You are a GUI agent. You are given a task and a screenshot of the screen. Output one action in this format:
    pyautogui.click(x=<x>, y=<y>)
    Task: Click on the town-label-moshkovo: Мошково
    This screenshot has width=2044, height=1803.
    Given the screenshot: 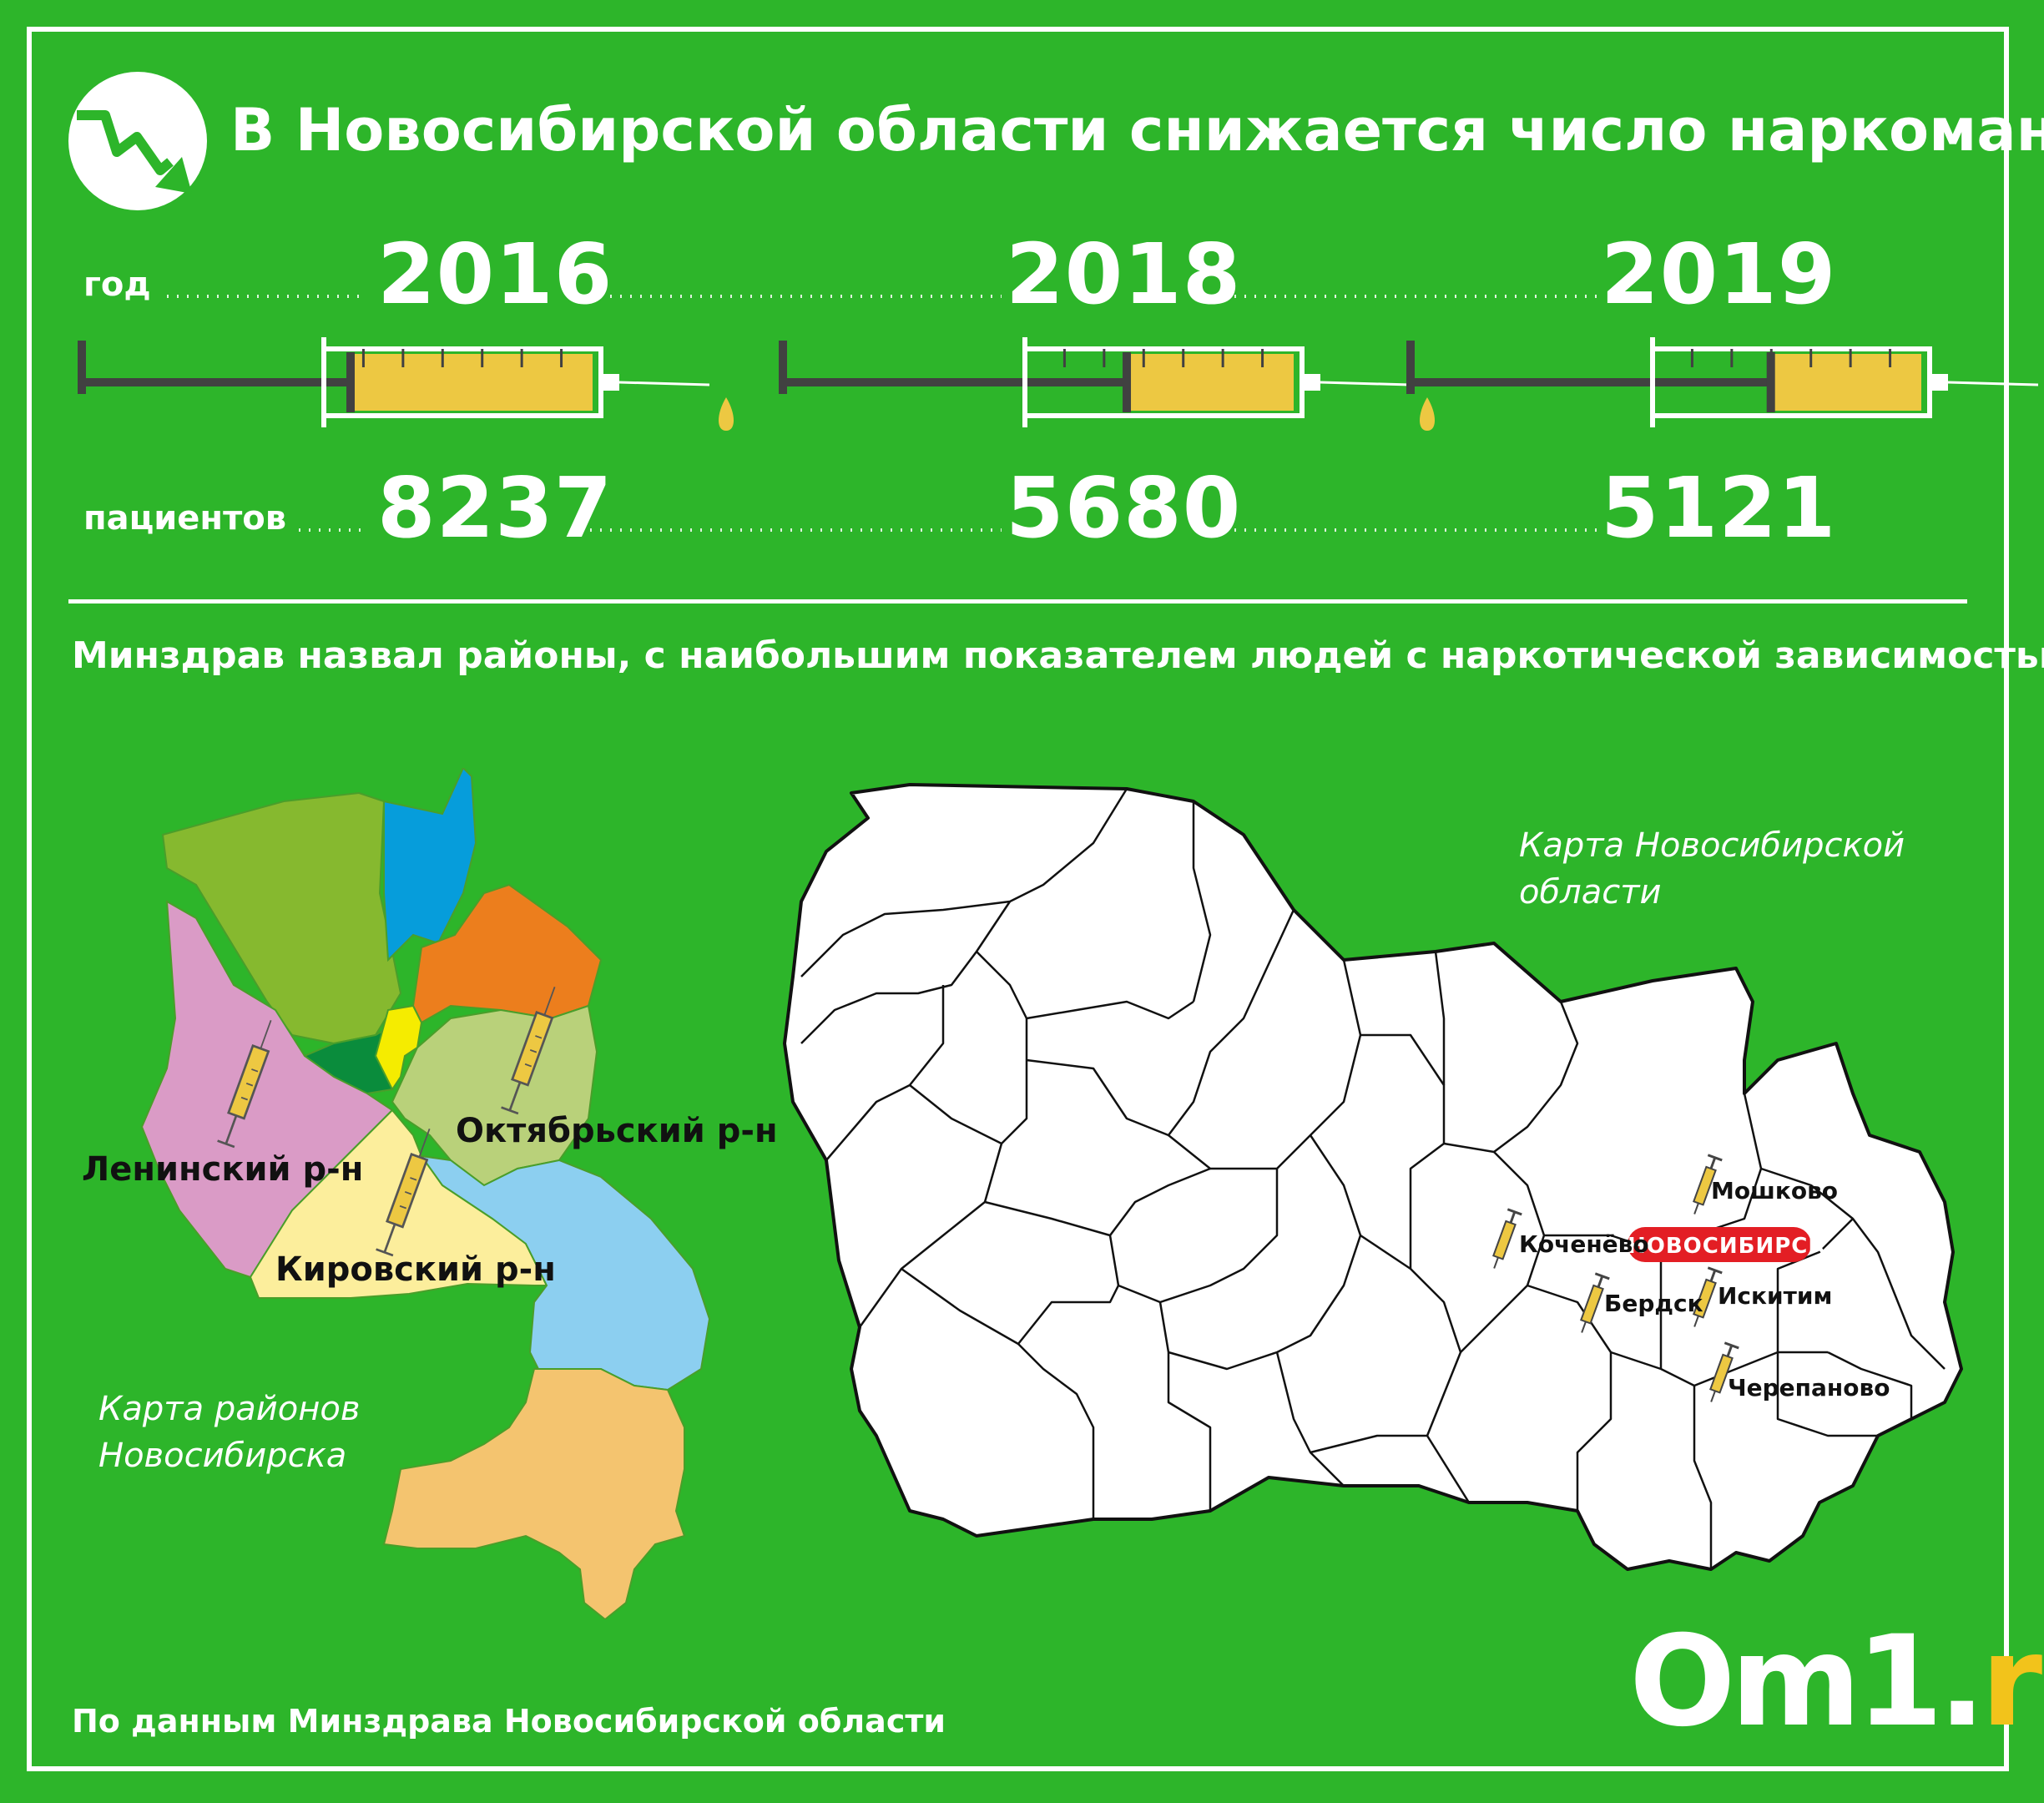 What is the action you would take?
    pyautogui.click(x=1775, y=1191)
    